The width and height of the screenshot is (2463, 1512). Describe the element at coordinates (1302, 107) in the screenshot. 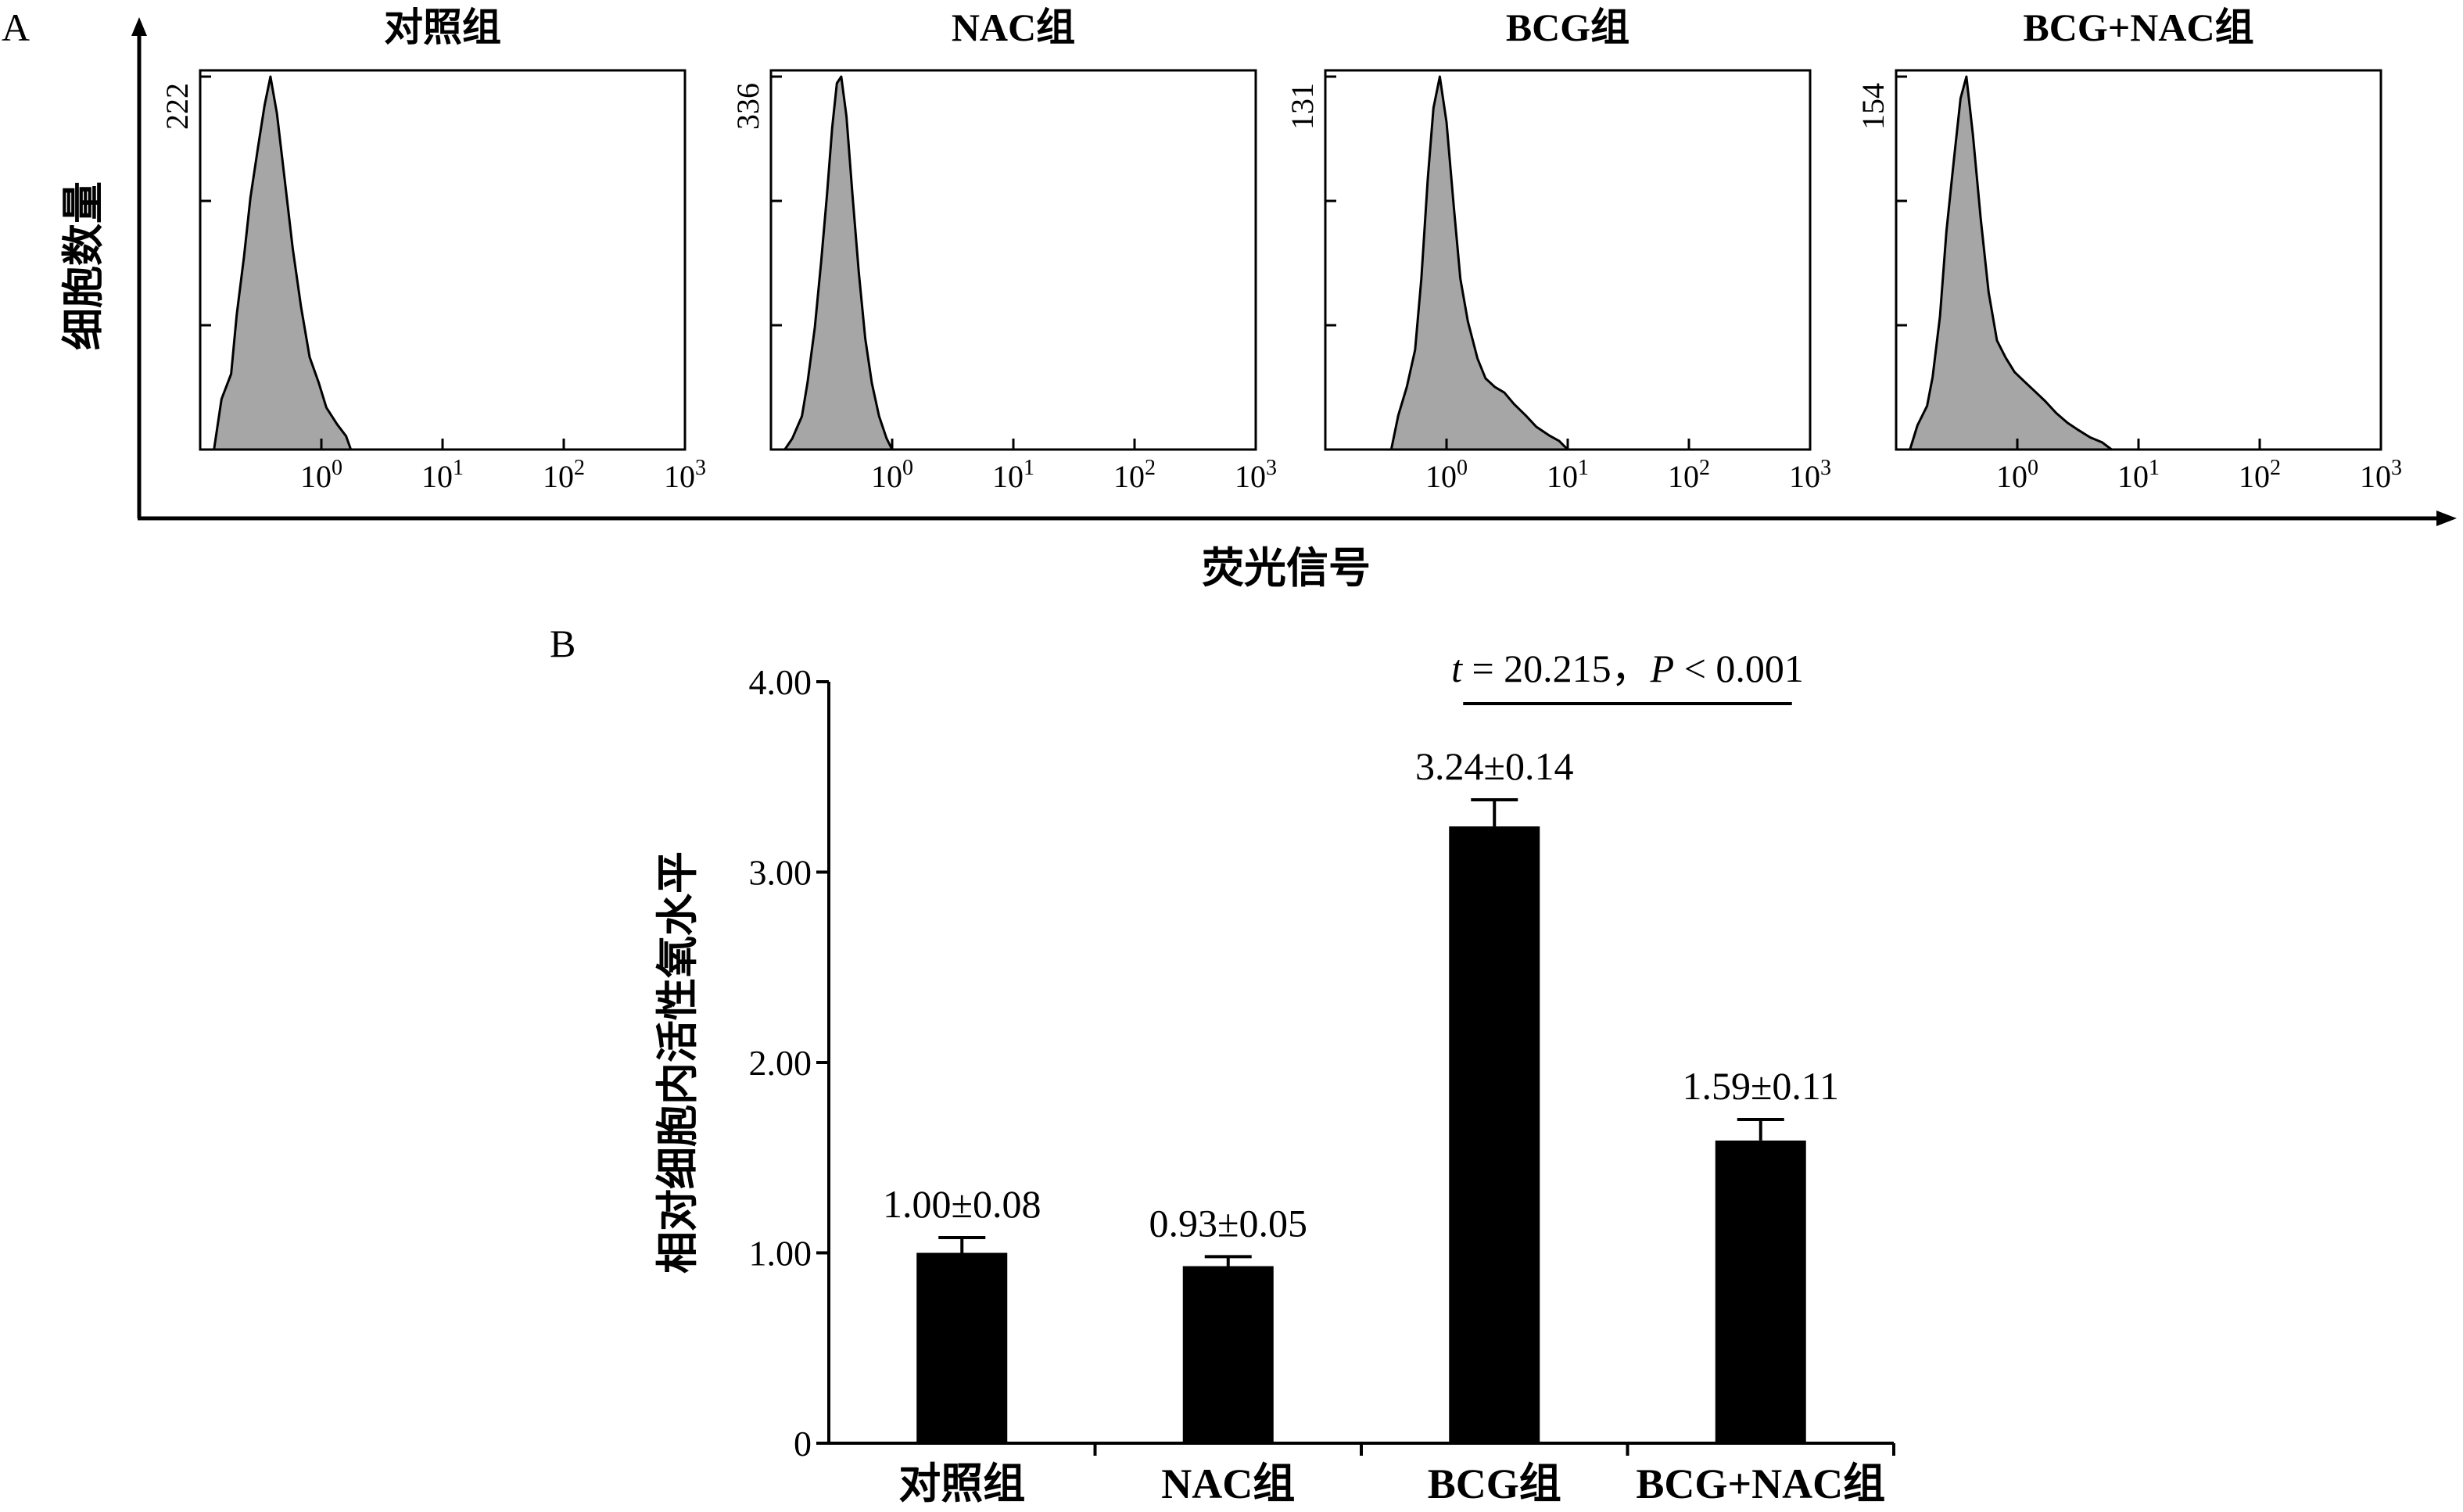

I see `y-max-label: 131` at that location.